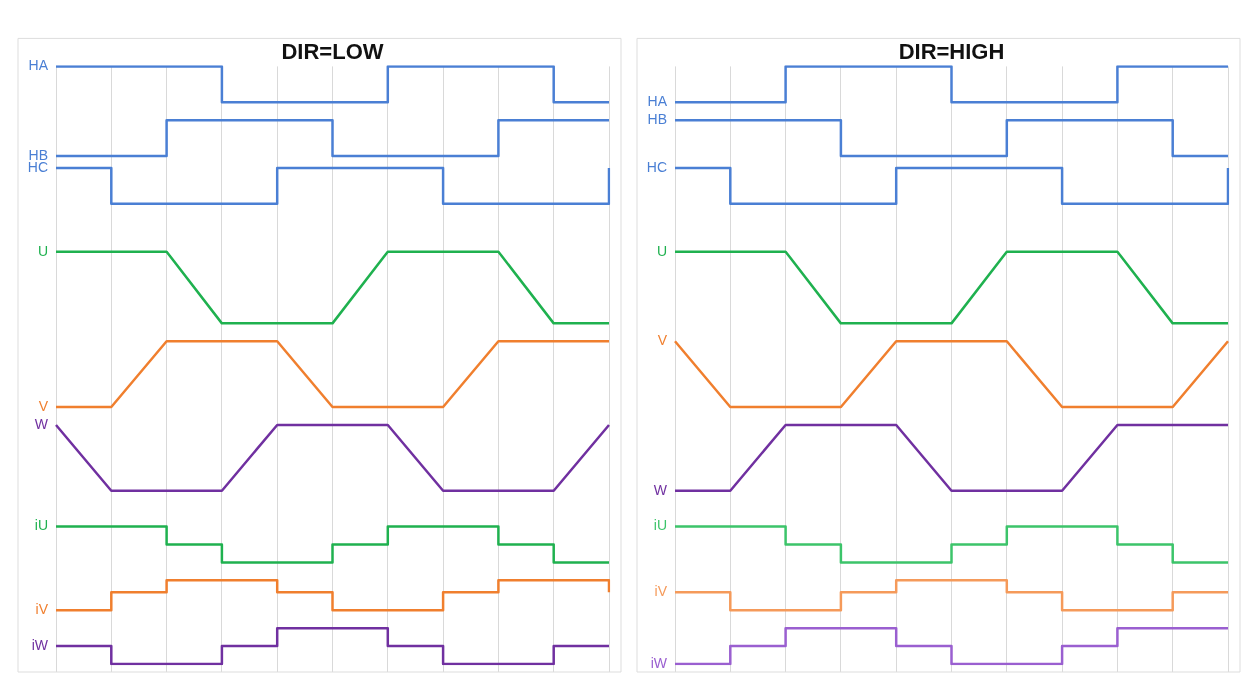 This screenshot has width=1255, height=694. I want to click on series-label: HC, so click(656, 166).